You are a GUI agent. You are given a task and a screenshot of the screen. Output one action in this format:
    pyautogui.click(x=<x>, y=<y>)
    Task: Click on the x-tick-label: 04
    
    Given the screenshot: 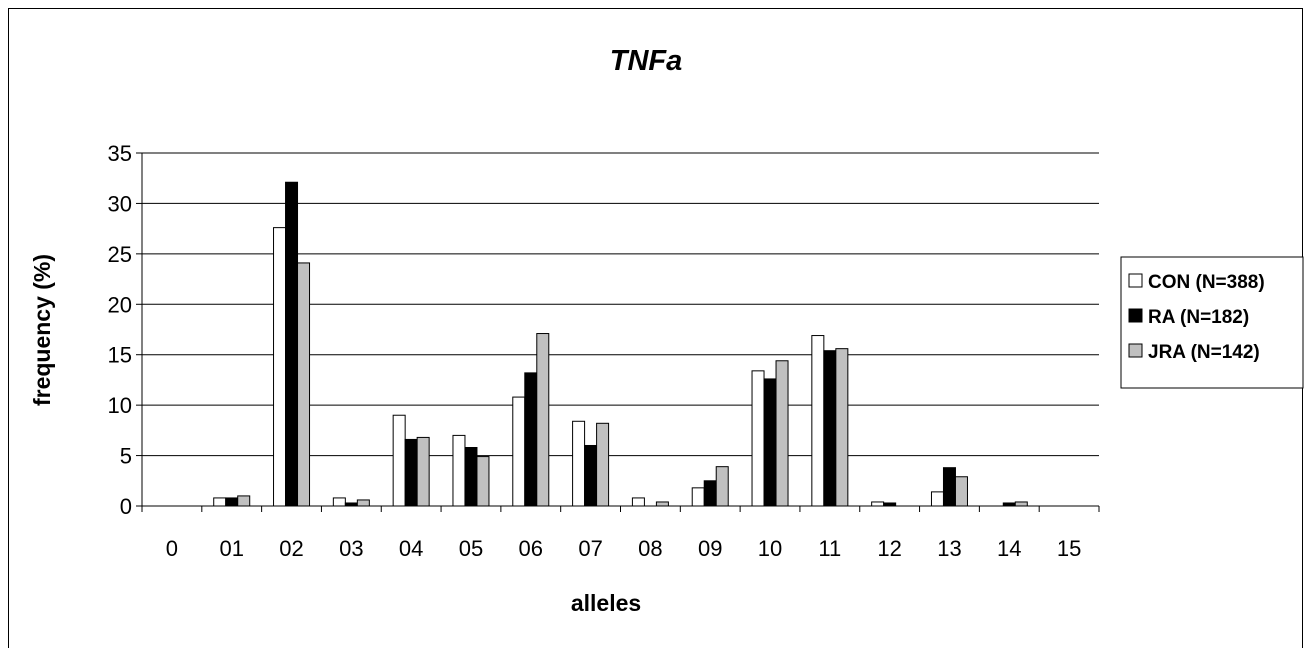 What is the action you would take?
    pyautogui.click(x=411, y=548)
    